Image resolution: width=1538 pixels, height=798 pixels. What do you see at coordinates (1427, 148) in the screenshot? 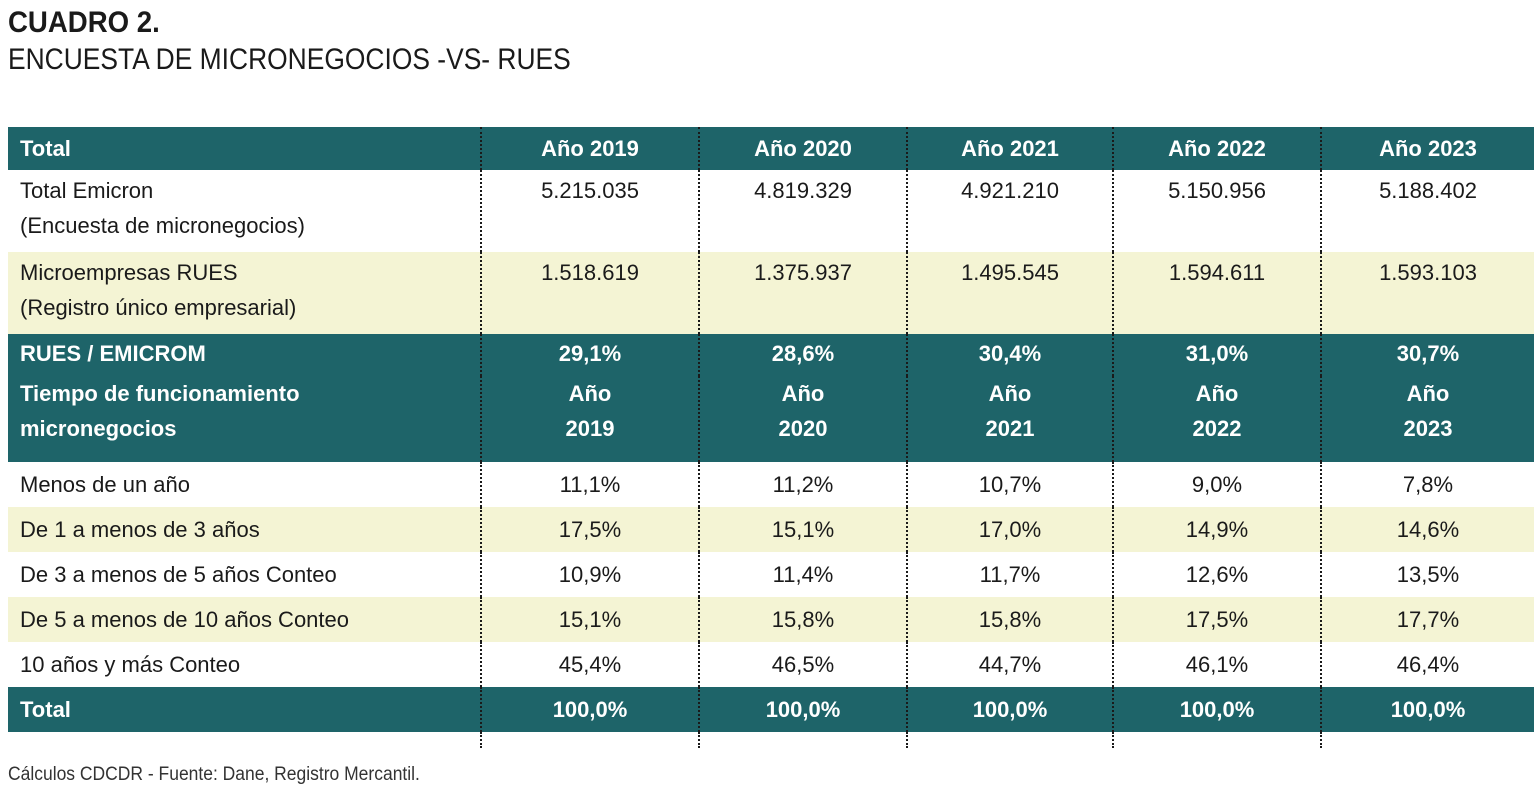
I see `header-year-2023: Año 2023` at bounding box center [1427, 148].